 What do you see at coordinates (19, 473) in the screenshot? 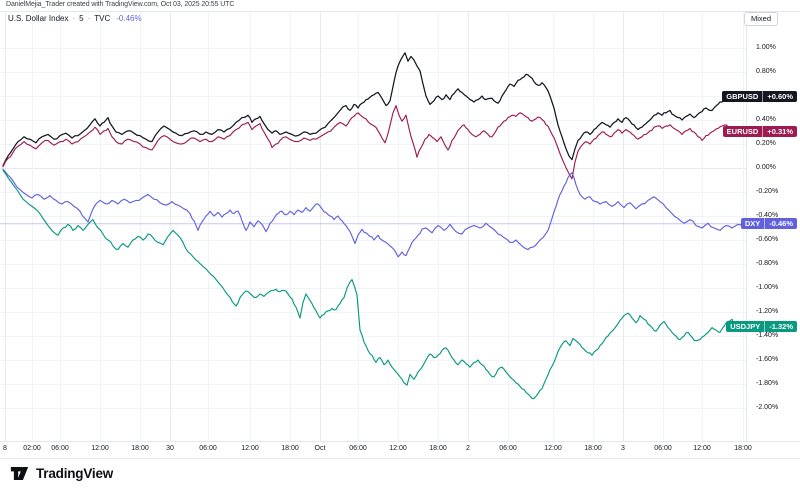
I see `tradingview-logo-icon` at bounding box center [19, 473].